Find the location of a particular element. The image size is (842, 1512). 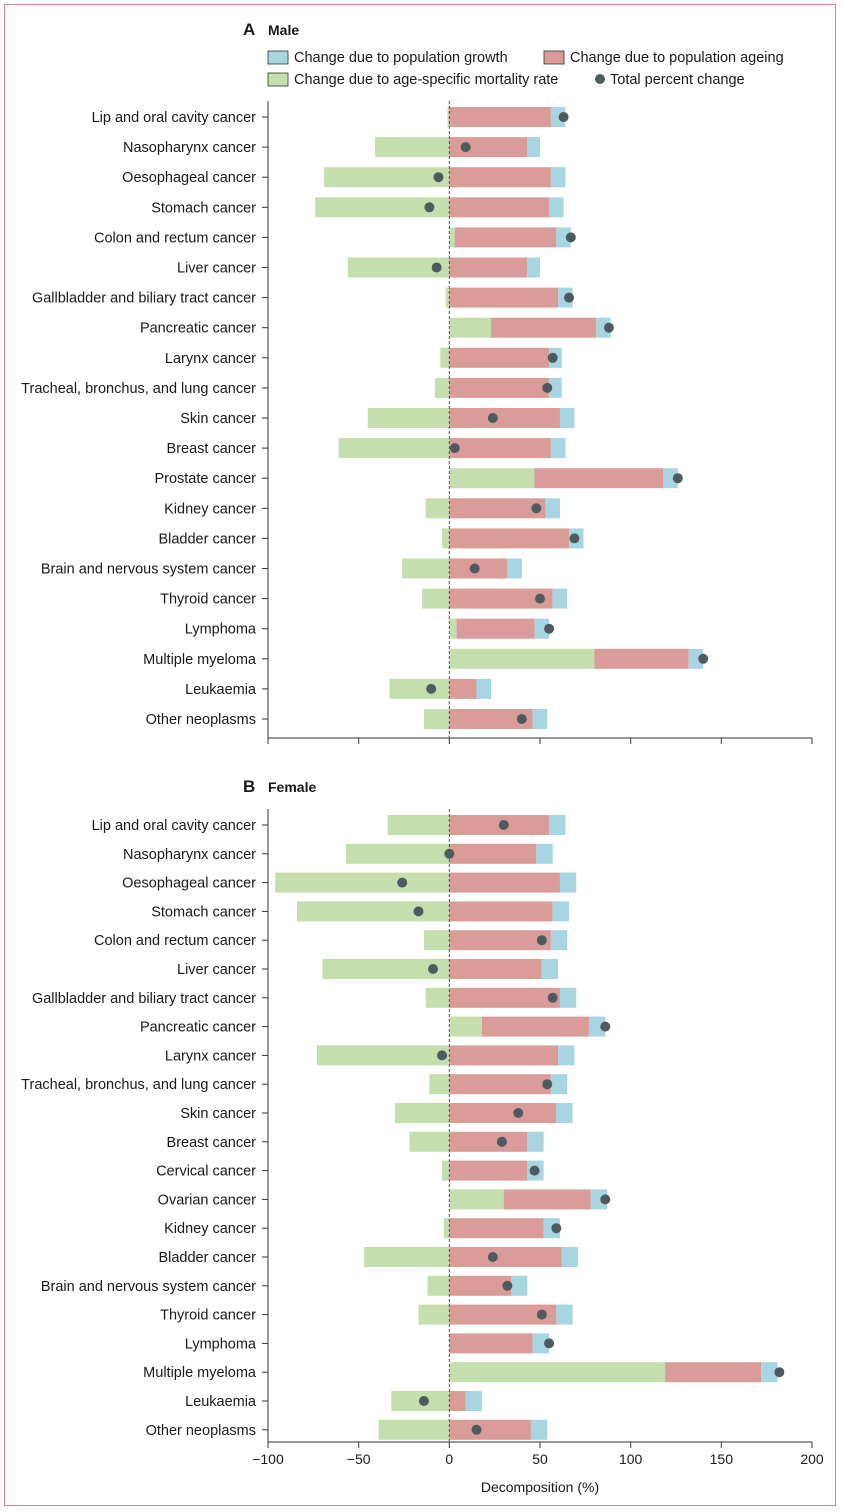

panel-a-multiple-myeloma-mortality-bar is located at coordinates (522, 658).